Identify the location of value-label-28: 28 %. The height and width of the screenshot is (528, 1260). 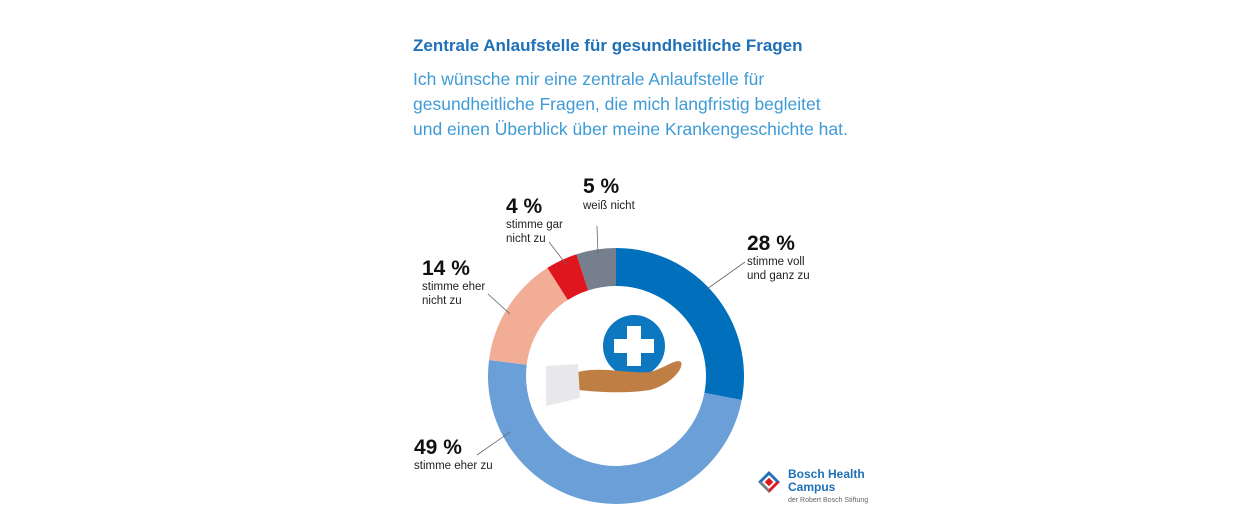
(771, 243).